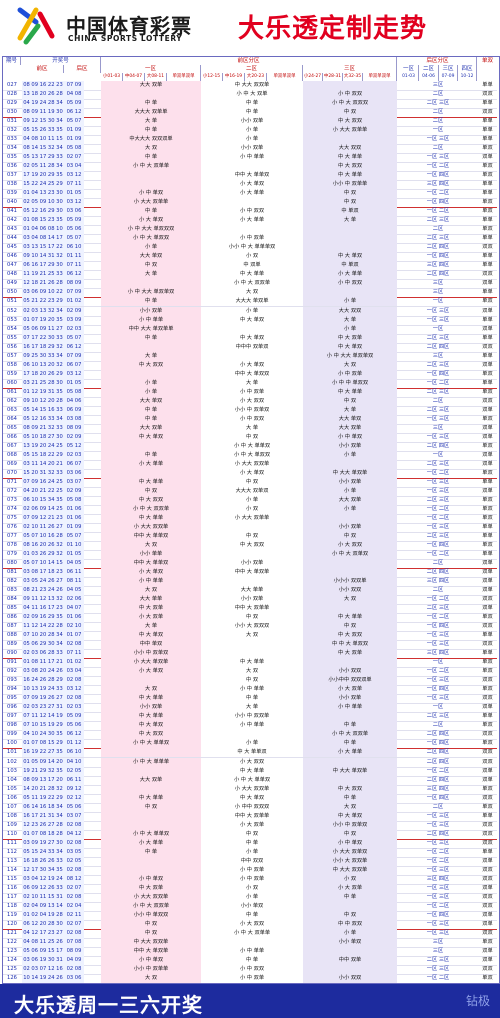  Describe the element at coordinates (74, 906) in the screenshot. I see `back-numbers-cell: 02 04` at that location.